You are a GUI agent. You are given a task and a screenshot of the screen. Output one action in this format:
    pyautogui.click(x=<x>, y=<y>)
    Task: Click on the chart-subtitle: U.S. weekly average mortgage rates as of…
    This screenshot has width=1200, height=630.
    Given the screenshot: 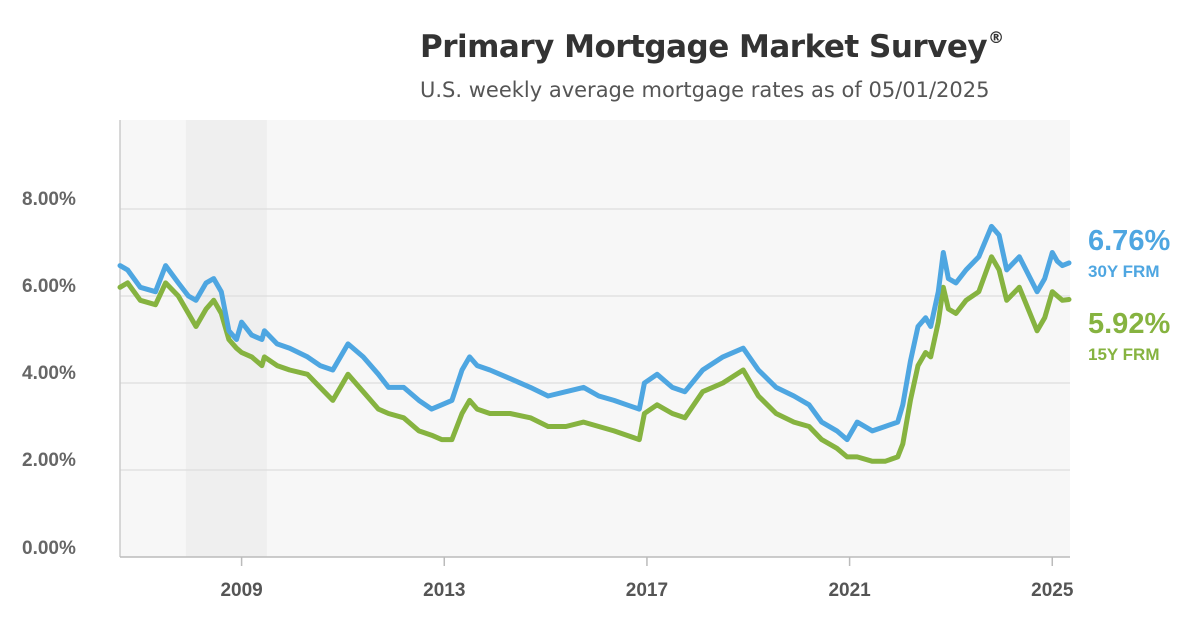 What is the action you would take?
    pyautogui.click(x=705, y=90)
    